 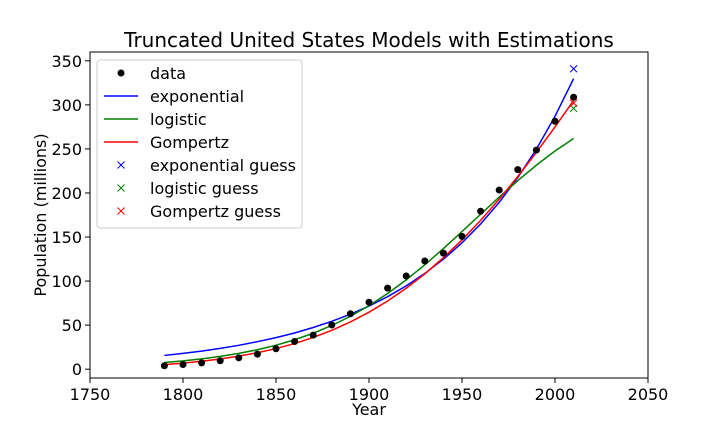 What do you see at coordinates (573, 103) in the screenshot?
I see `gompertz-guess-marker` at bounding box center [573, 103].